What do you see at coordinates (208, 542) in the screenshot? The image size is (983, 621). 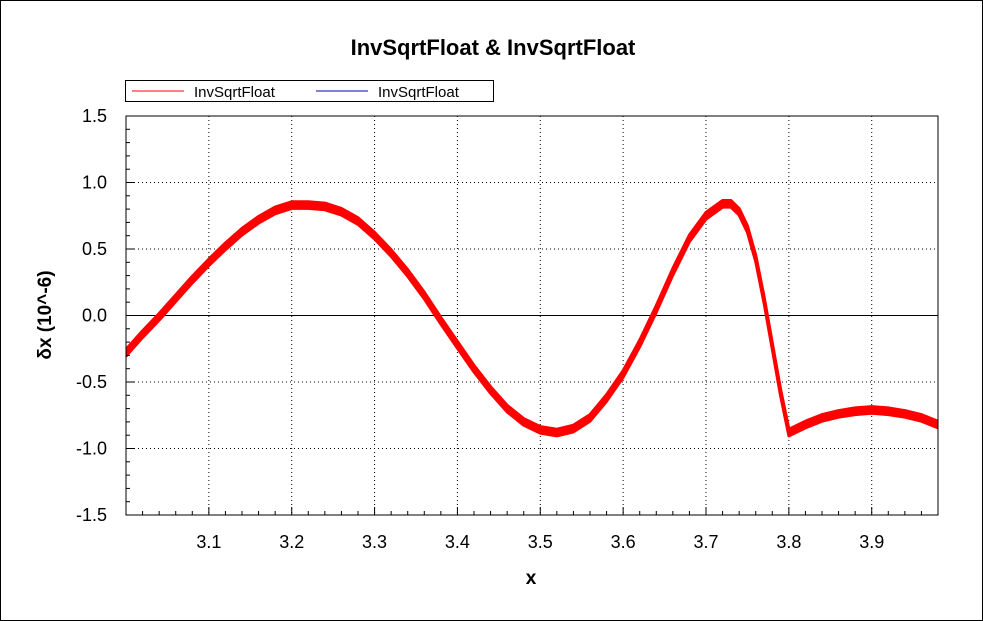 I see `x-tick-label: 3.1` at bounding box center [208, 542].